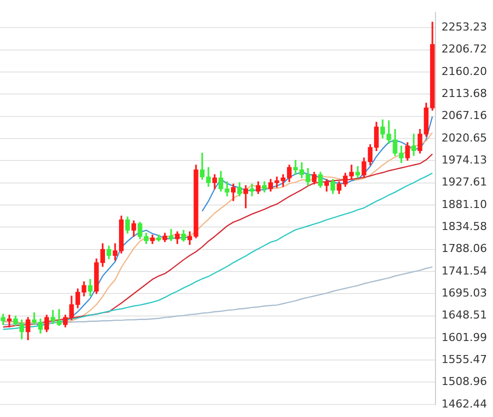 The image size is (493, 417). What do you see at coordinates (465, 403) in the screenshot?
I see `y-tick-label: 1462.44` at bounding box center [465, 403].